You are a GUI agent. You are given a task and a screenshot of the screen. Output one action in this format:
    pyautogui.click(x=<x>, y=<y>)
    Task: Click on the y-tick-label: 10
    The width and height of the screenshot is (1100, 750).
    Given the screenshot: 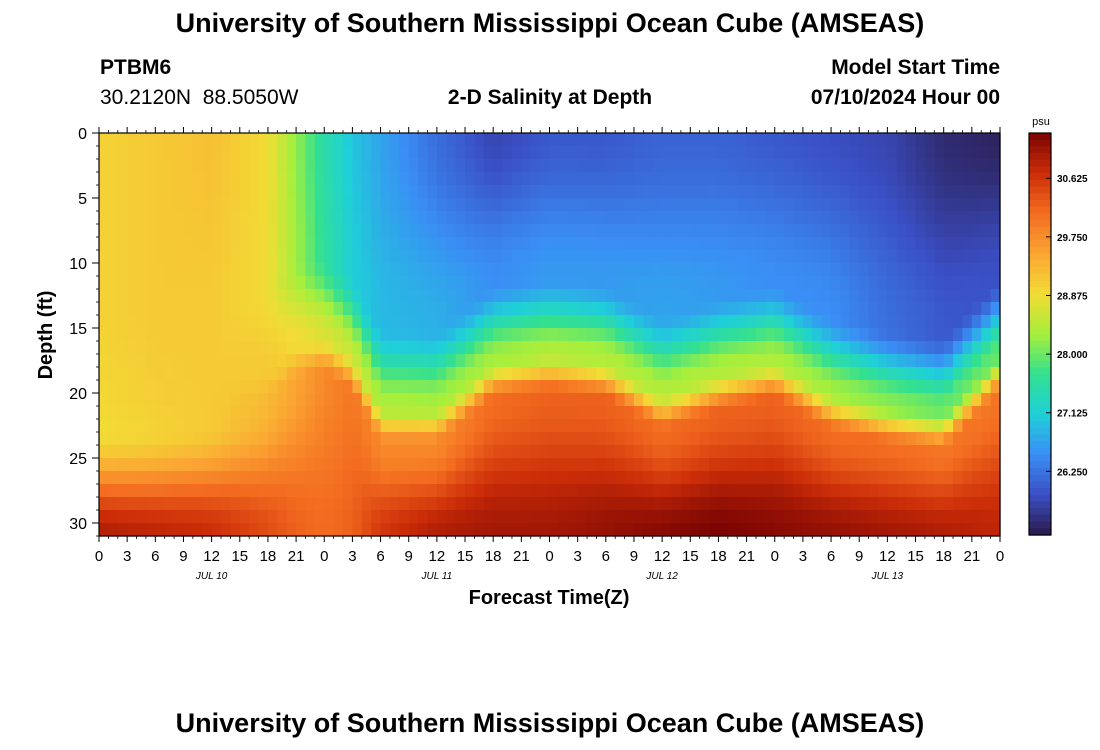 What is the action you would take?
    pyautogui.click(x=78, y=264)
    